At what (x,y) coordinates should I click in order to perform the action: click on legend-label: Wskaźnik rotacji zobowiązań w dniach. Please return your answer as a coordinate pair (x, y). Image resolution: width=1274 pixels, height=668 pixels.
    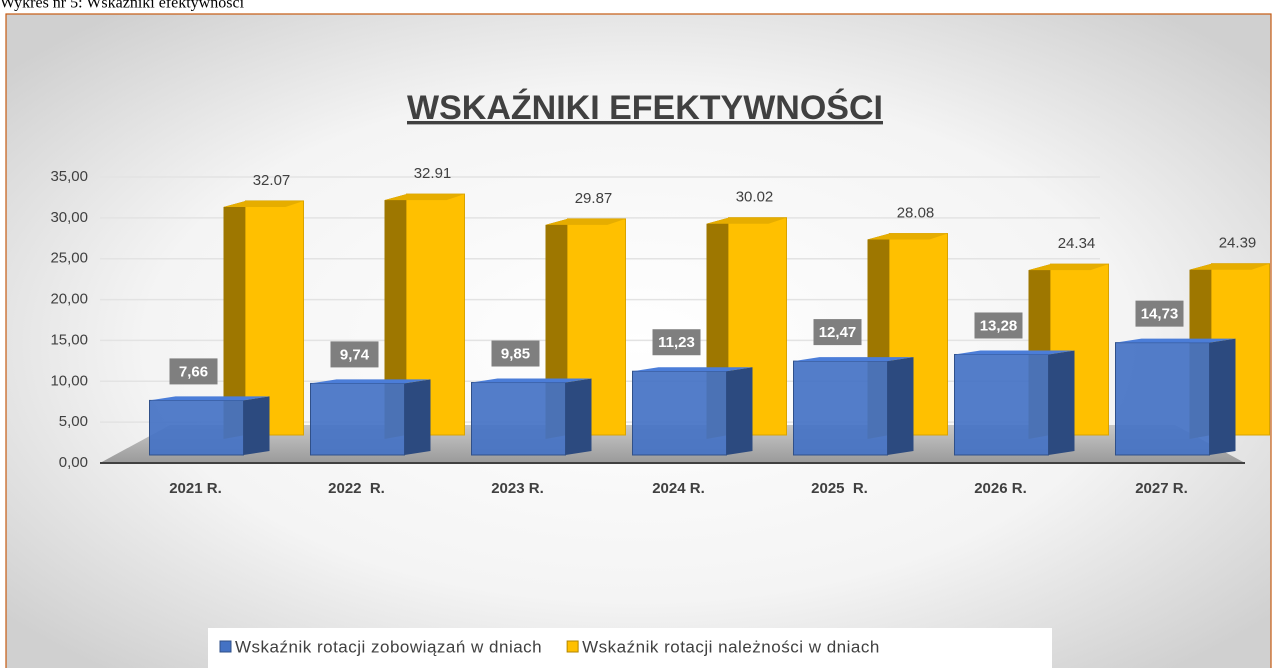
    Looking at the image, I should click on (388, 646).